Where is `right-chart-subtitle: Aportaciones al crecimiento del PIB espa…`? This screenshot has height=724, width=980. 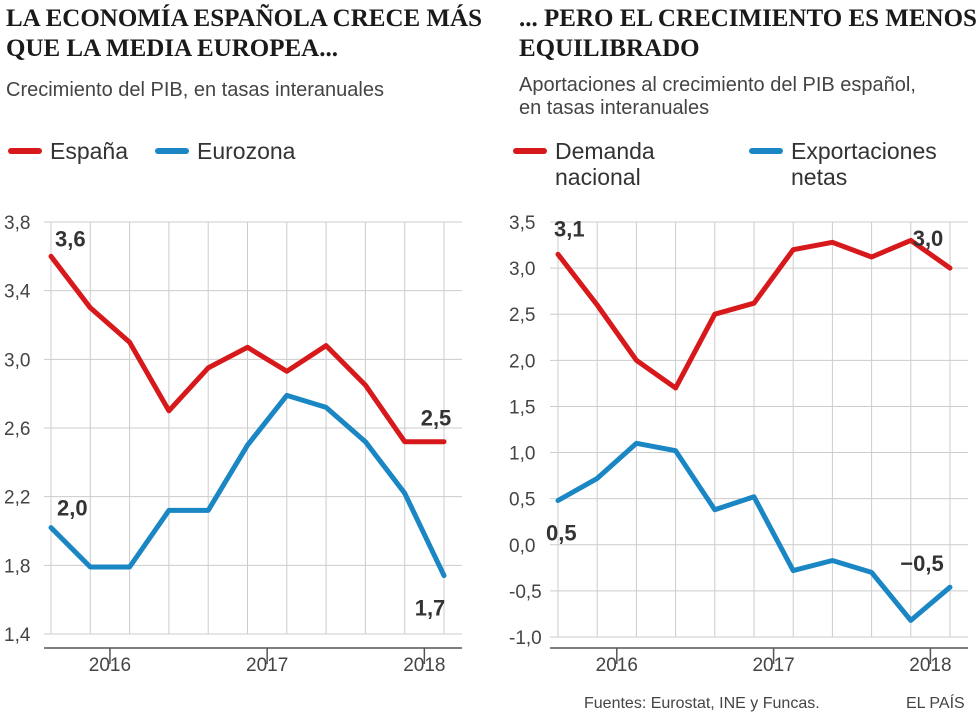 right-chart-subtitle: Aportaciones al crecimiento del PIB espa… is located at coordinates (717, 96).